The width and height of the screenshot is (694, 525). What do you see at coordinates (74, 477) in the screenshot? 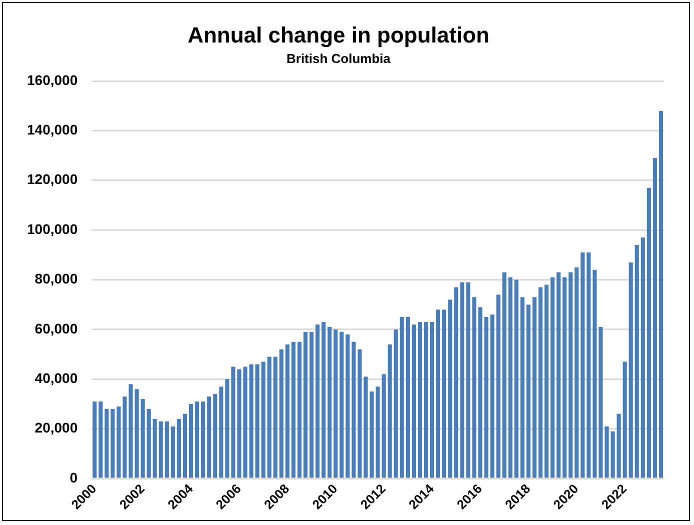
I see `y-tick-label: 0` at bounding box center [74, 477].